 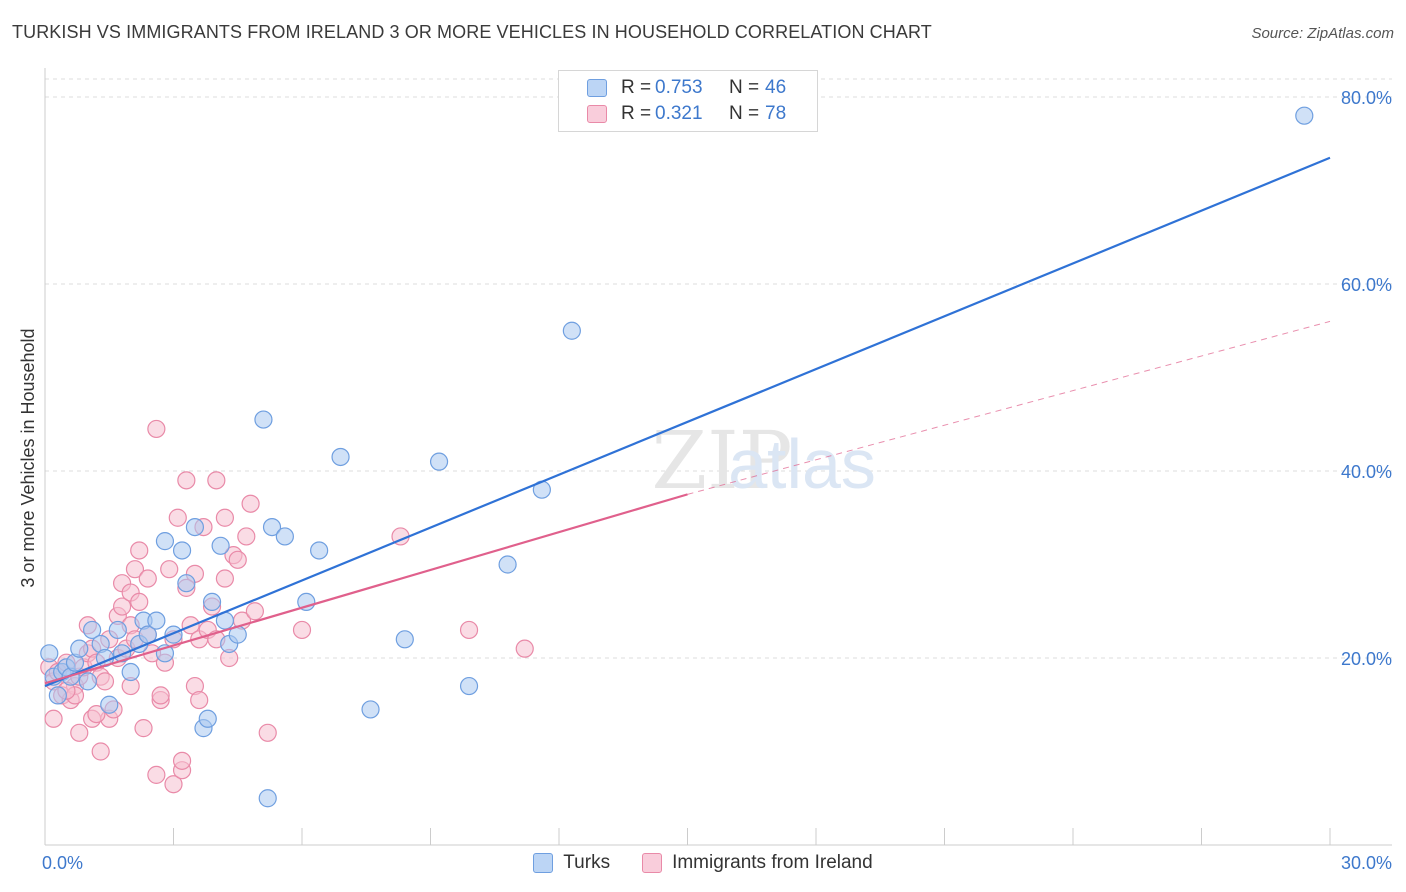 I want to click on ireland-series, so click(x=287, y=606).